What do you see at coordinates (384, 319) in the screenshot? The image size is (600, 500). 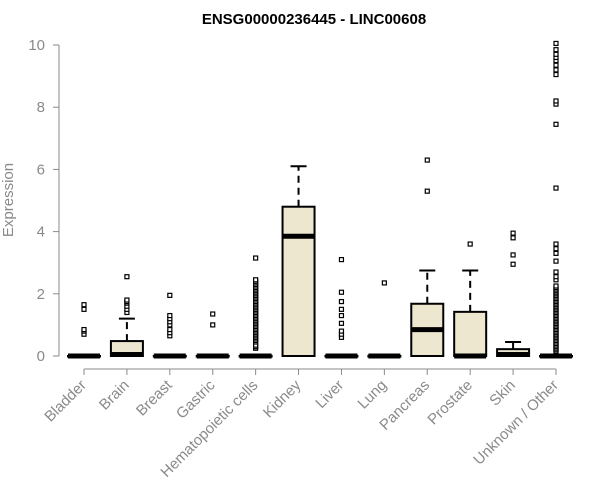 I see `box-lung` at bounding box center [384, 319].